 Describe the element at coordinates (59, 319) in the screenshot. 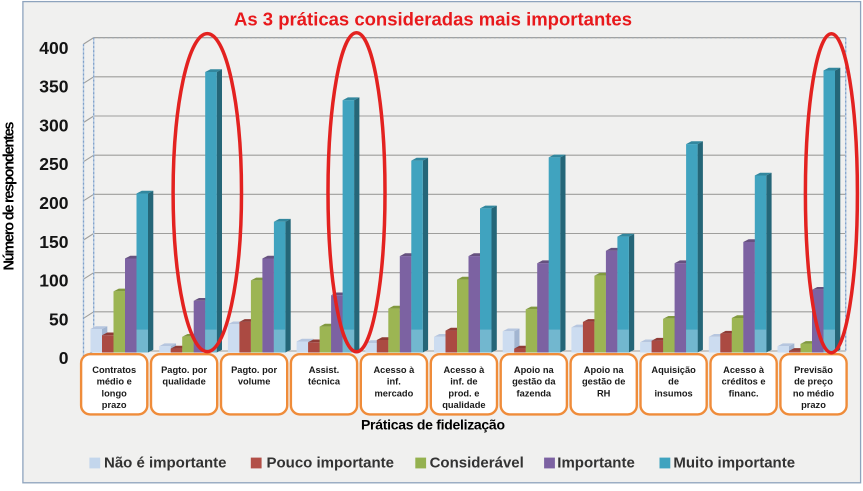

I see `svg-text: 50` at that location.